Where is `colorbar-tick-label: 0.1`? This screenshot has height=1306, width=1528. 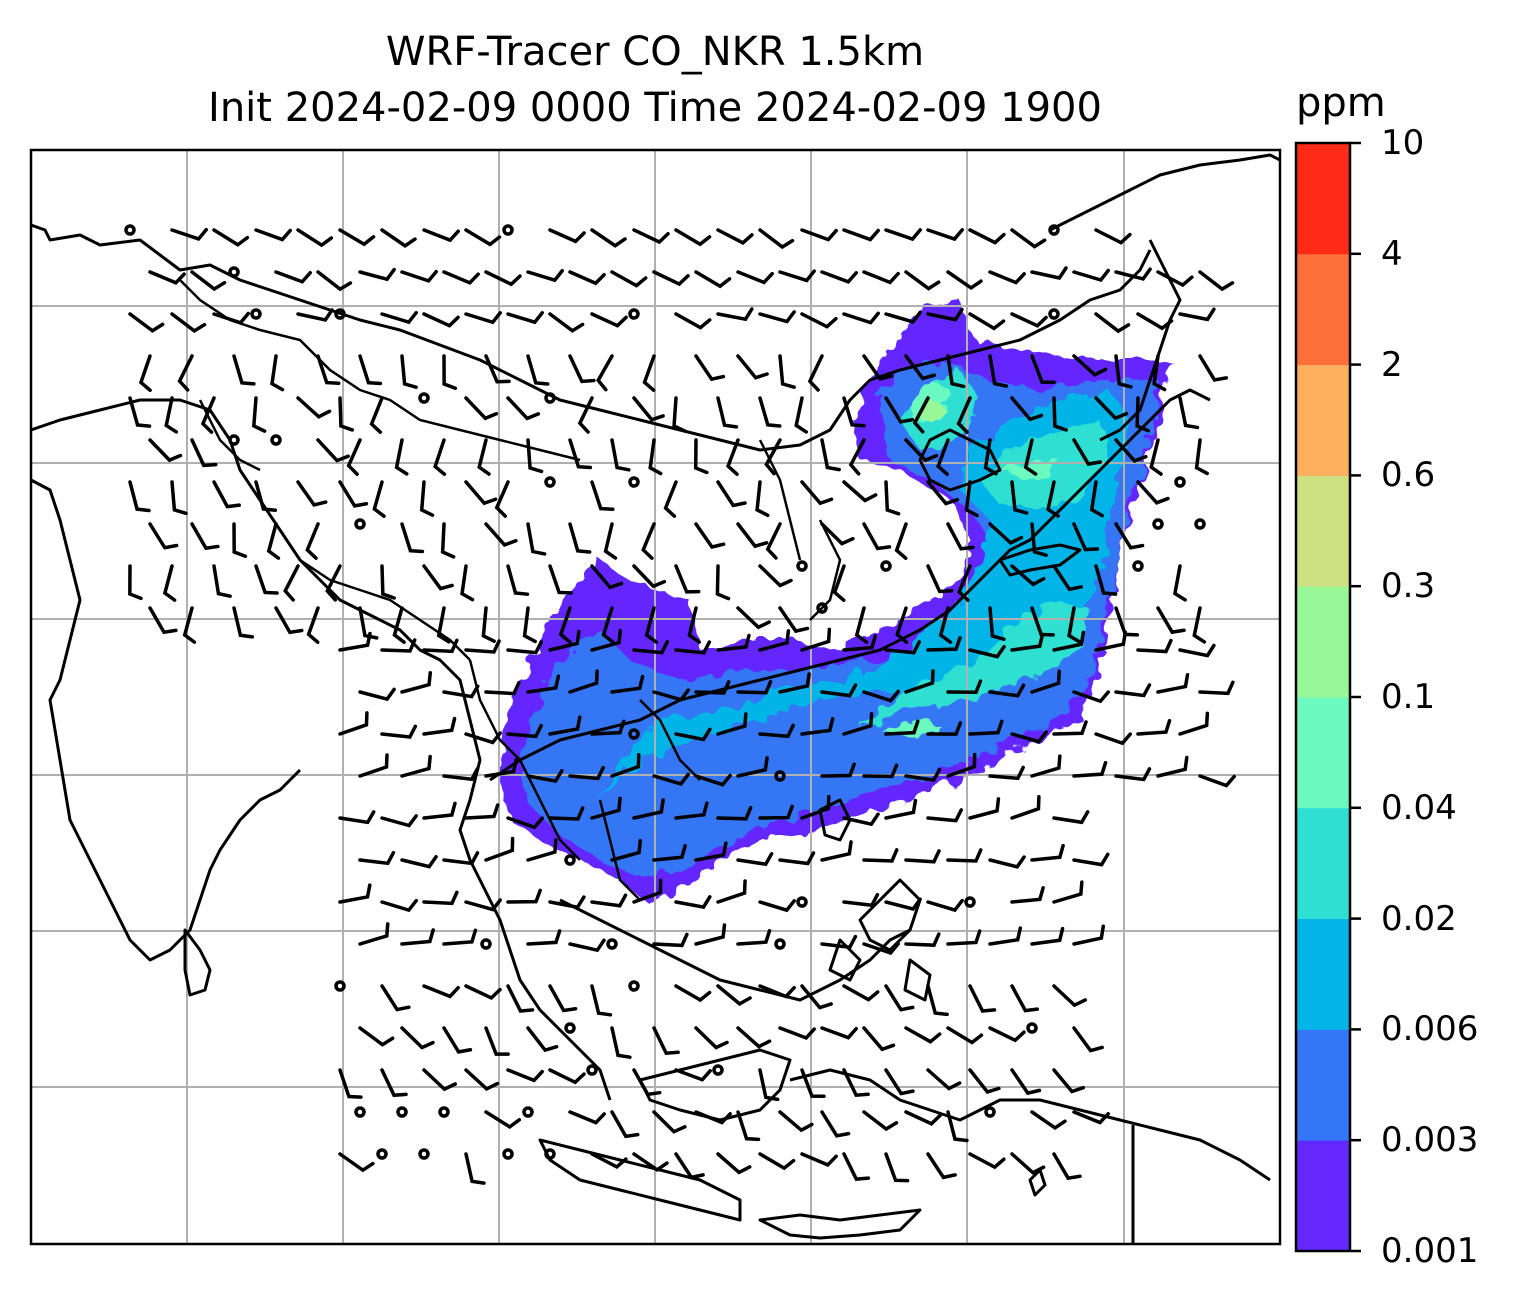
colorbar-tick-label: 0.1 is located at coordinates (1408, 697).